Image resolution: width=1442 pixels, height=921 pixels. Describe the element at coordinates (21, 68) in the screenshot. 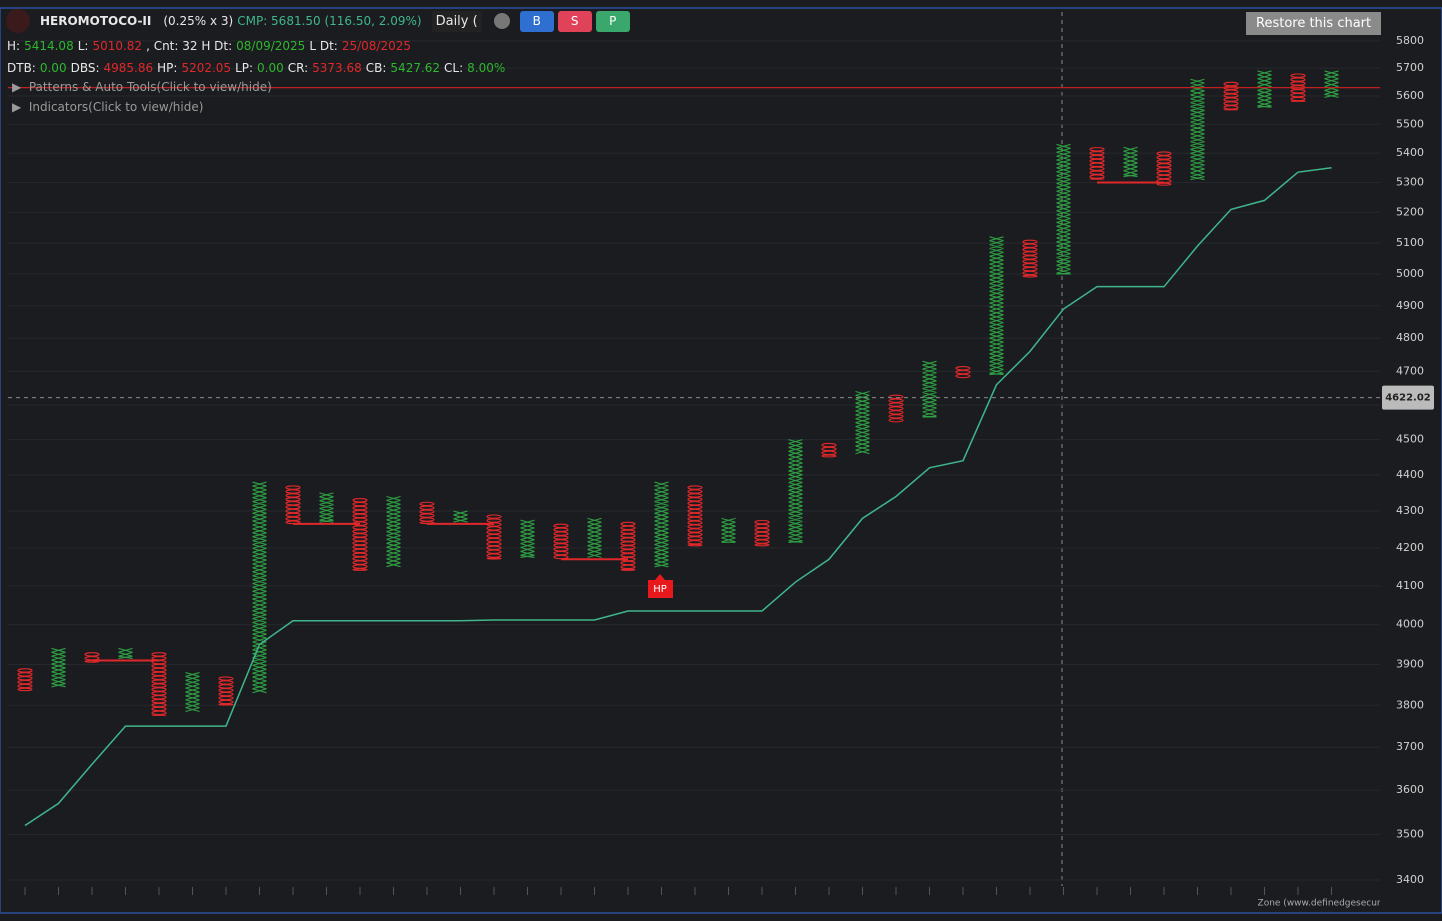

I see `stat: DTB:` at that location.